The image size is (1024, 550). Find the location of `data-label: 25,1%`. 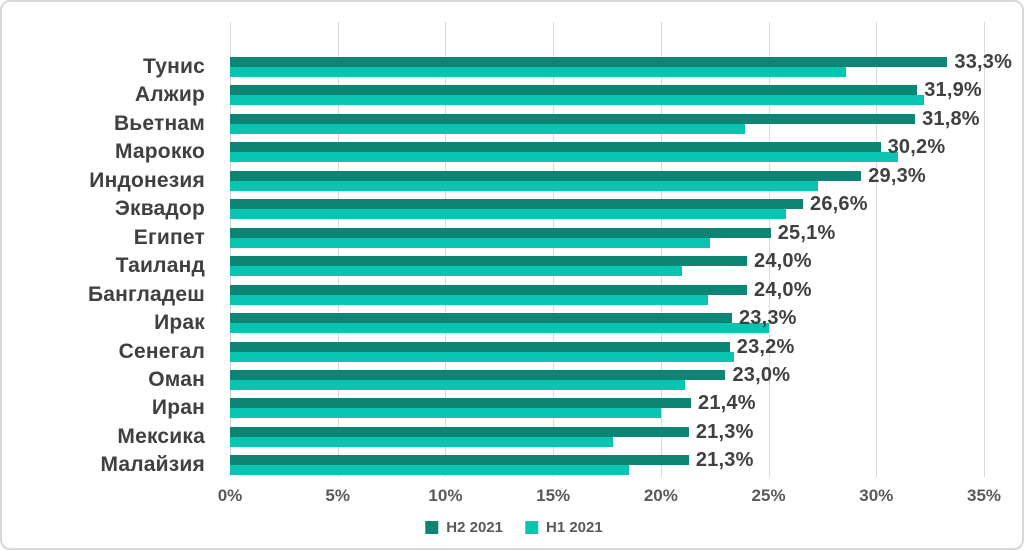

data-label: 25,1% is located at coordinates (806, 232).